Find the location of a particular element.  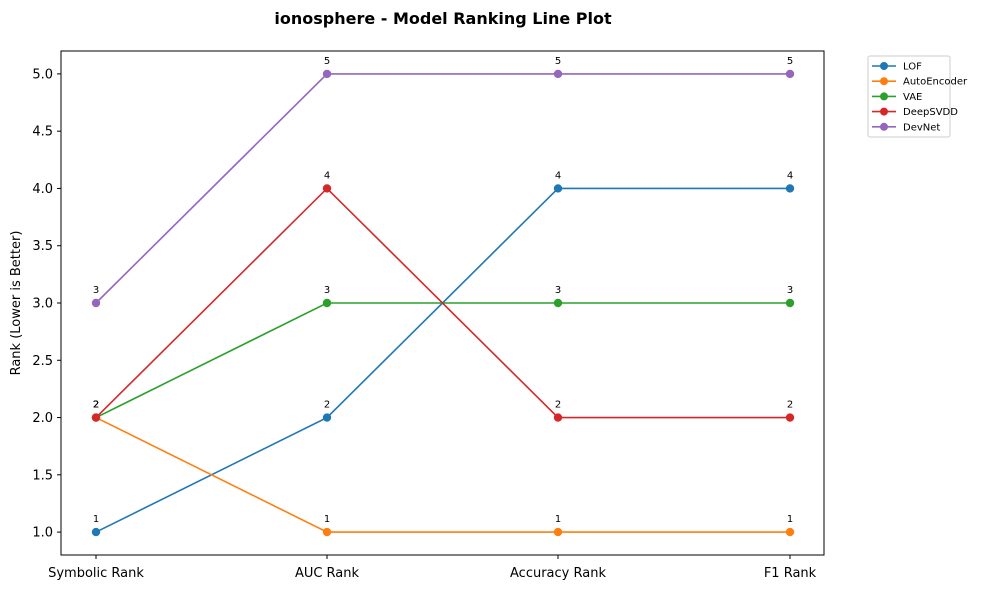

legend-label: AutoEncoder is located at coordinates (935, 82).